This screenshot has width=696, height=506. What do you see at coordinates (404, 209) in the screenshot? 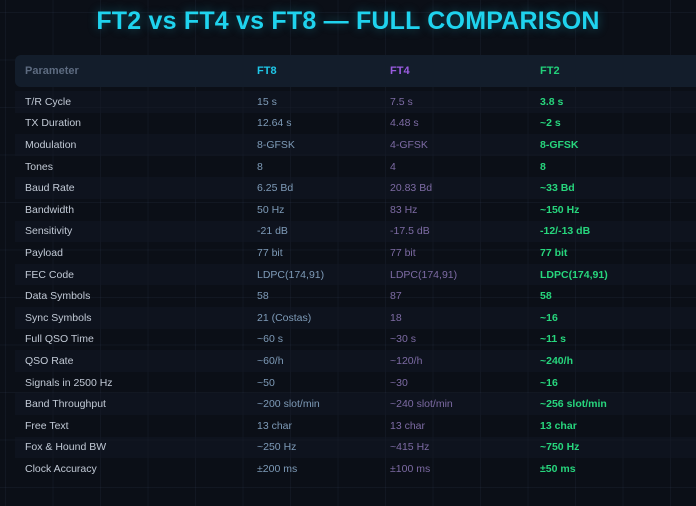
I see `cell-ft4: 83 Hz` at bounding box center [404, 209].